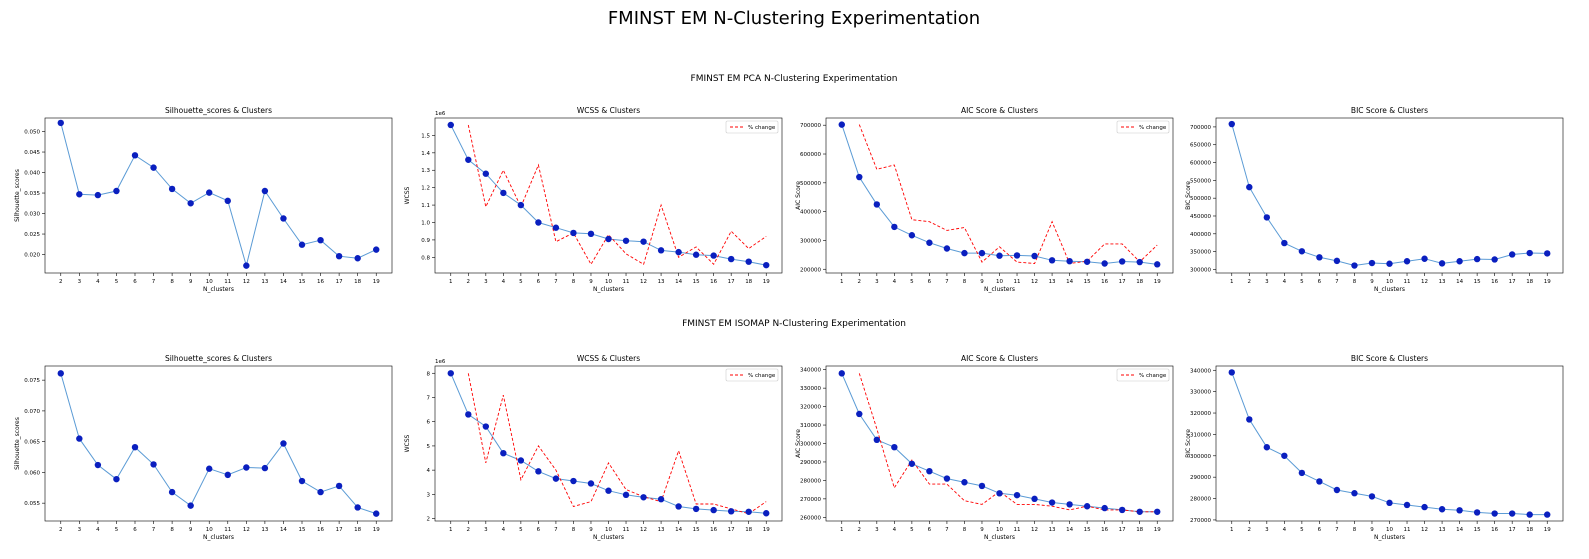  I want to click on y-axis-label: BIC Score, so click(1188, 195).